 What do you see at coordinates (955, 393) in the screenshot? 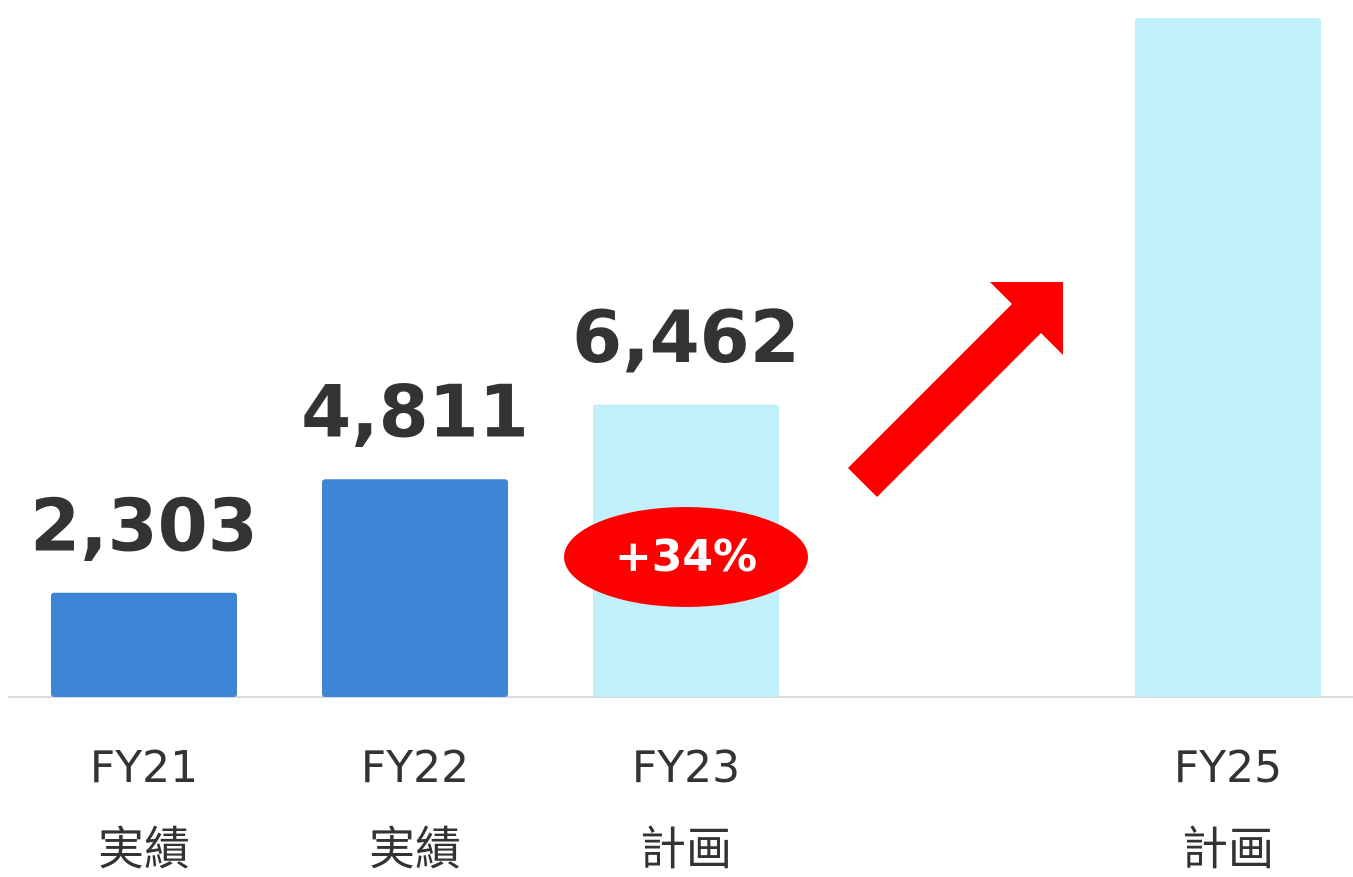
I see `growth-arrow` at bounding box center [955, 393].